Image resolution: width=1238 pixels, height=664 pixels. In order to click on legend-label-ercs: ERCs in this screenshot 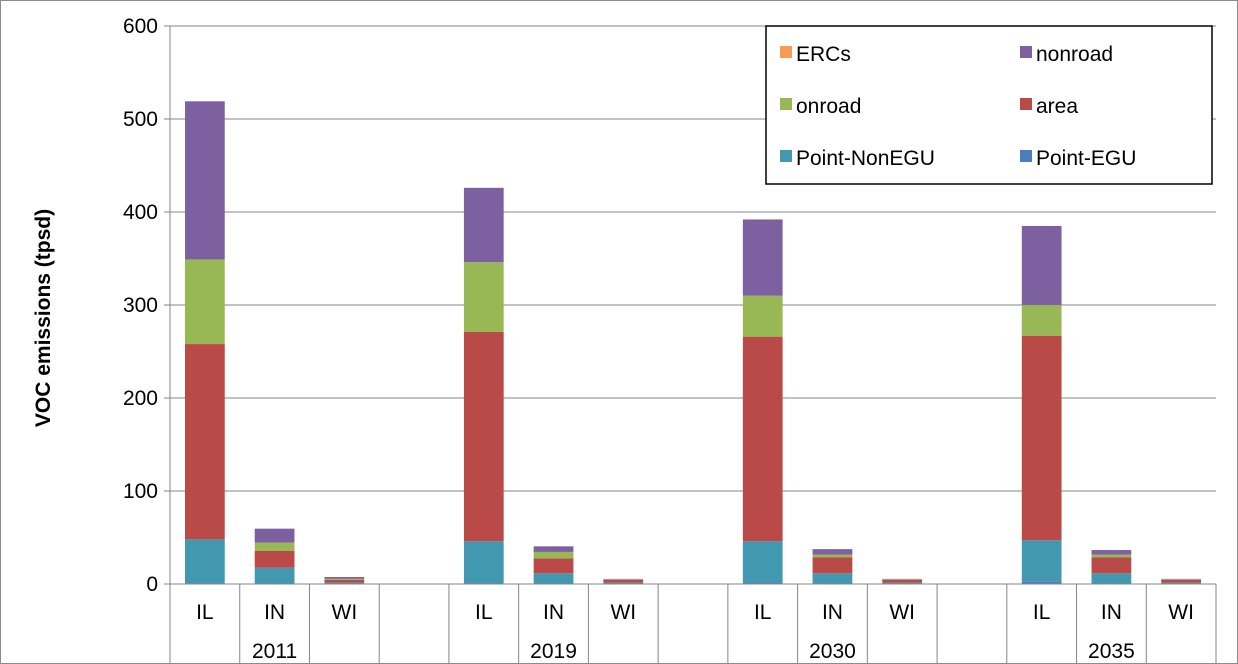, I will do `click(823, 54)`.